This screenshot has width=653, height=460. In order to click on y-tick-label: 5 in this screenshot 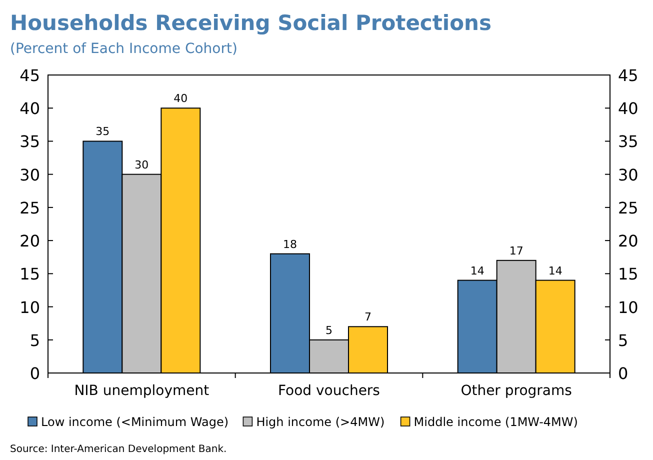, I will do `click(35, 340)`.